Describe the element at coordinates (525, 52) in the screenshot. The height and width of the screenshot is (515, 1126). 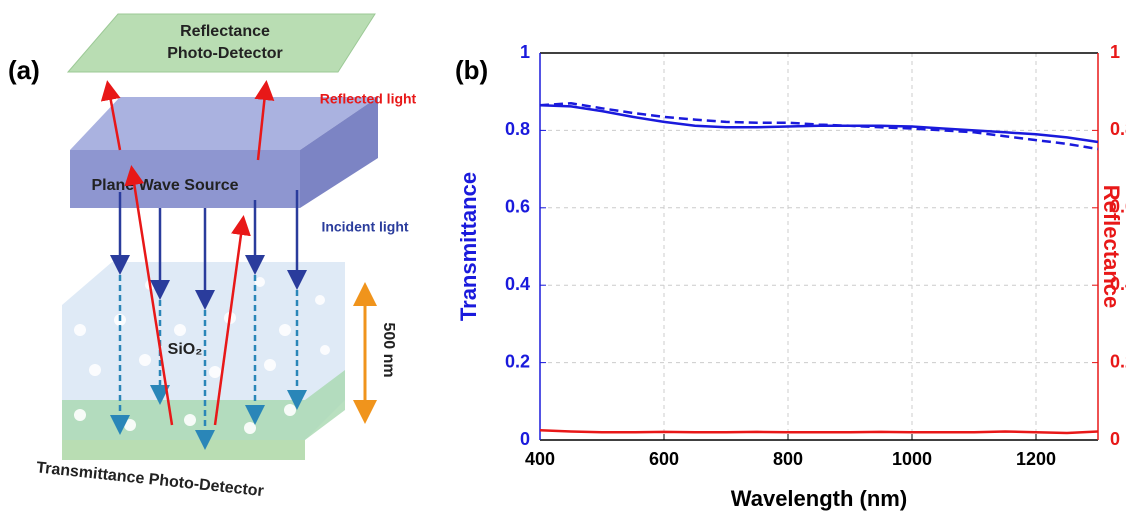
I see `y-tick-label: 1` at that location.